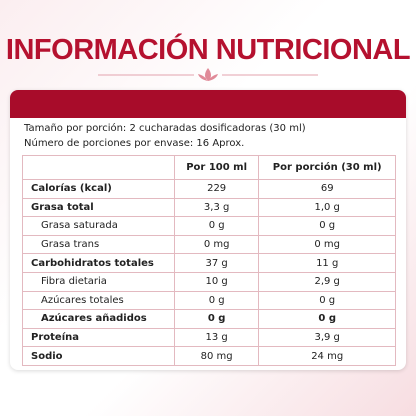  Describe the element at coordinates (208, 104) in the screenshot. I see `card-header` at that location.